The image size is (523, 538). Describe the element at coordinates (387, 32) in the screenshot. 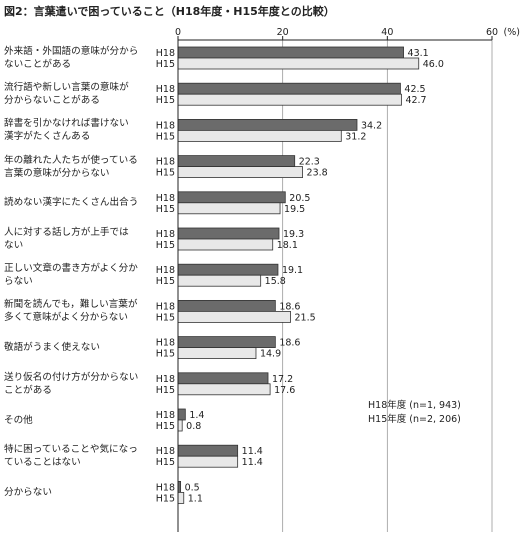

I see `tick-label: 40` at that location.